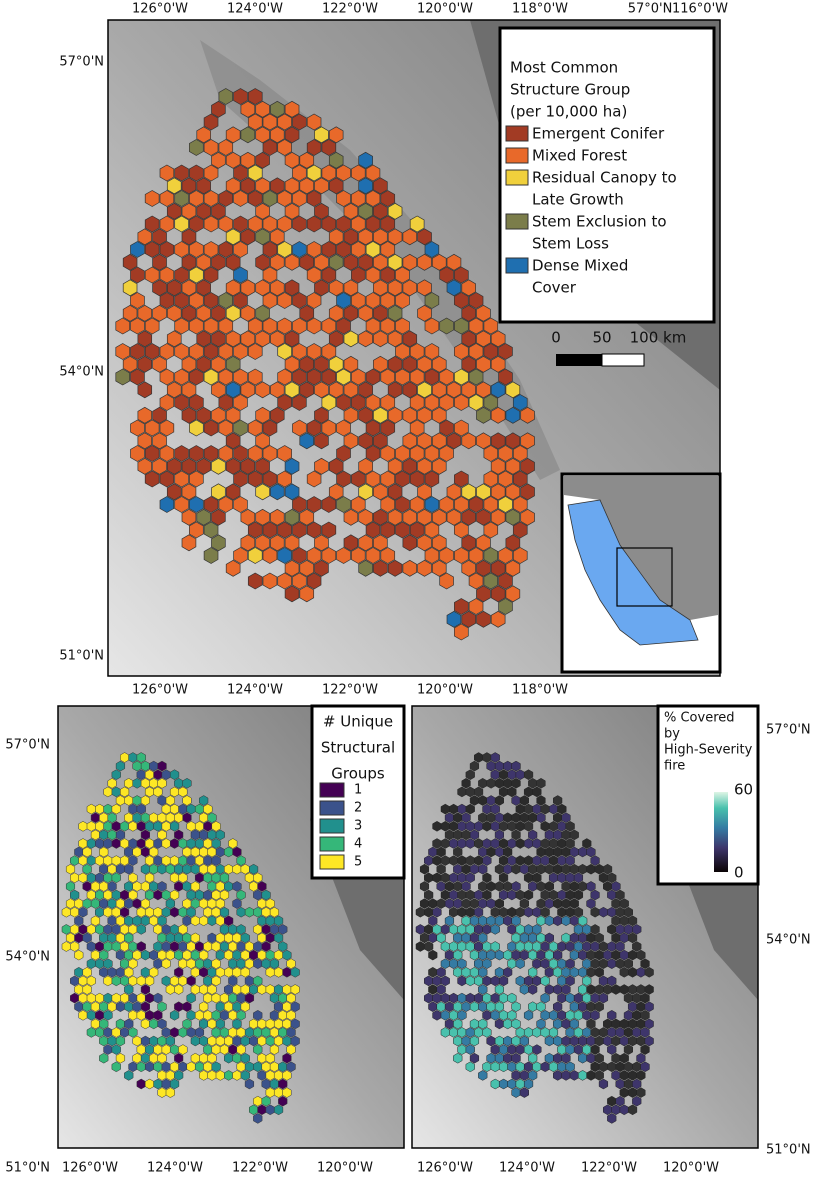  I want to click on axis-label: Structure Group, so click(570, 90).